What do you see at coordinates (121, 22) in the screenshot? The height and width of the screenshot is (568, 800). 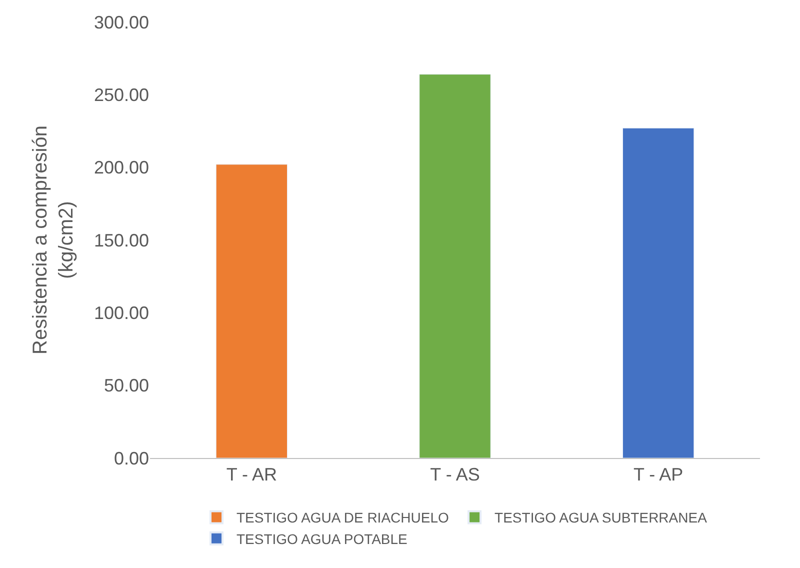 I see `y-tick-label: 300.00` at bounding box center [121, 22].